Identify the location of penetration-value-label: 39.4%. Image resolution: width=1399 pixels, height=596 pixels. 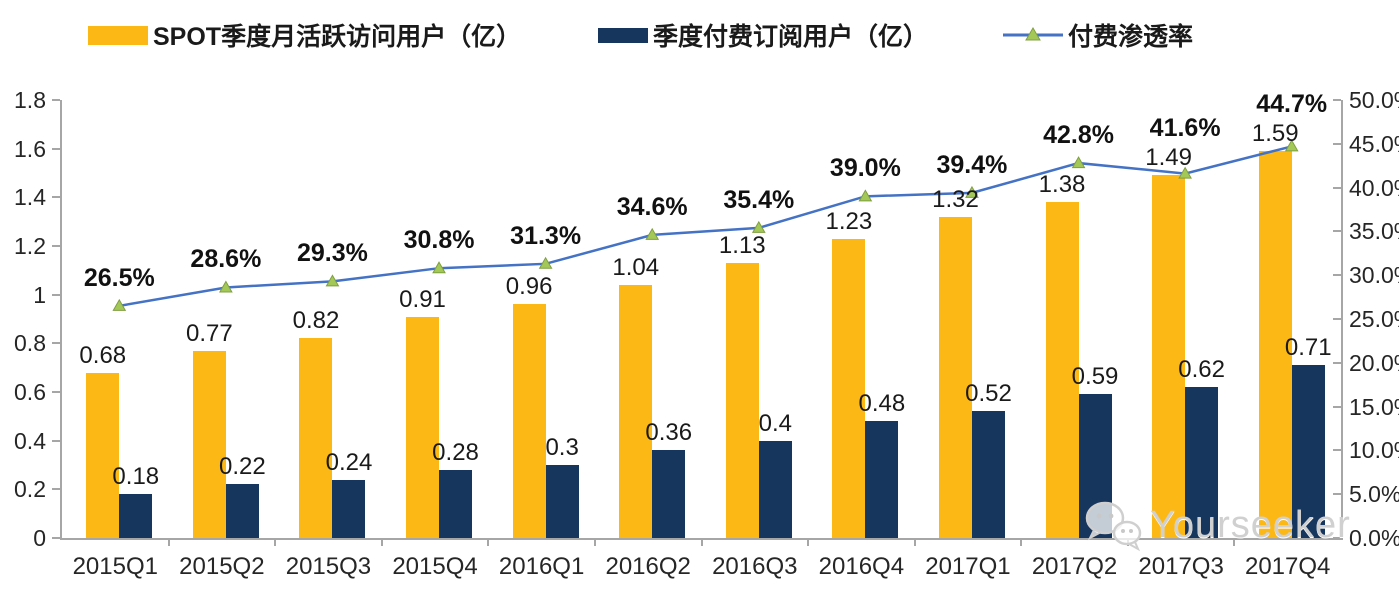
(972, 164).